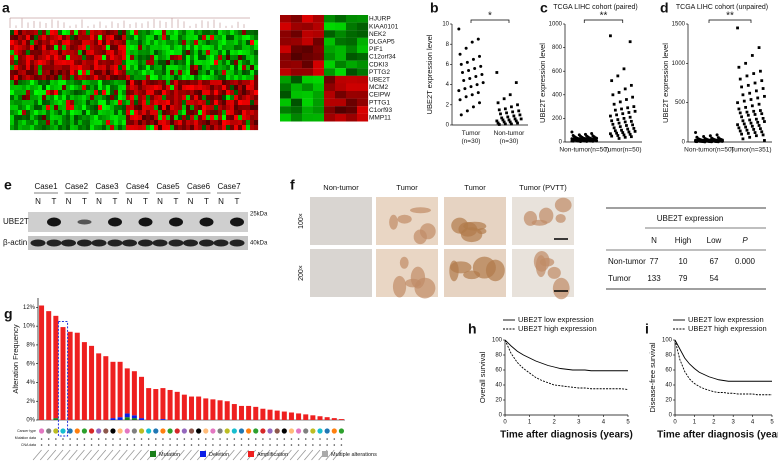  I want to click on gene-label: DLGAP5, so click(382, 42).